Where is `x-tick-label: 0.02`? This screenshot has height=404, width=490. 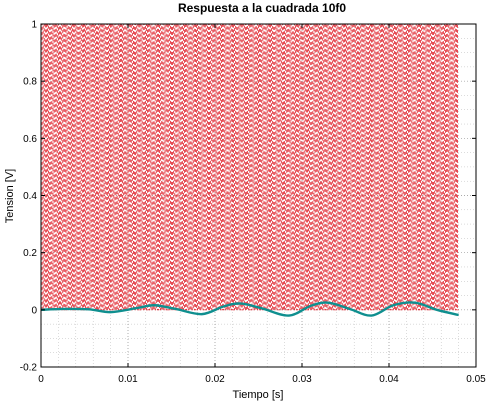
x-tick-label: 0.02 is located at coordinates (215, 379).